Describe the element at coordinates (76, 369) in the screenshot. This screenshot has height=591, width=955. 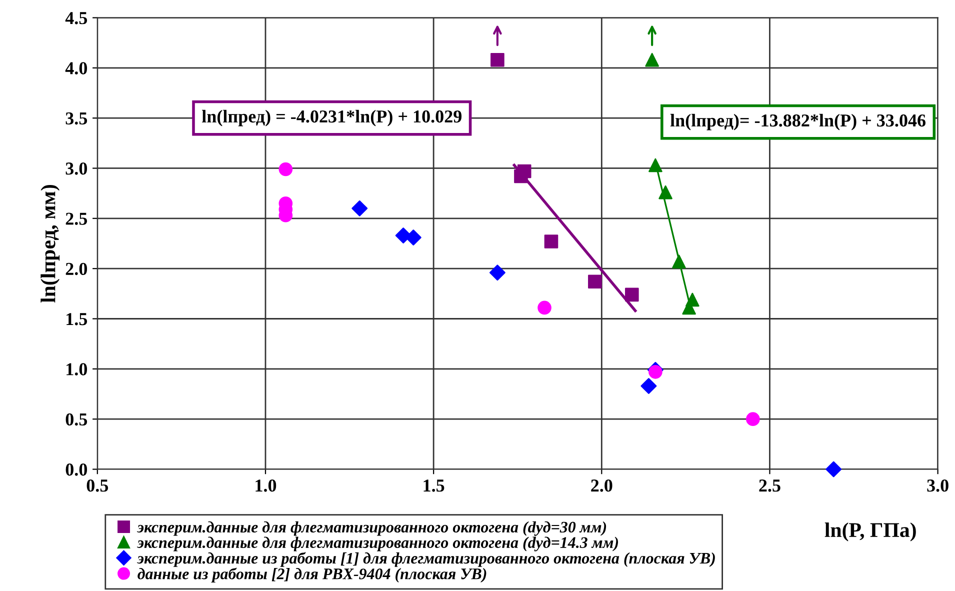
I see `y-tick-label: 1.0` at that location.